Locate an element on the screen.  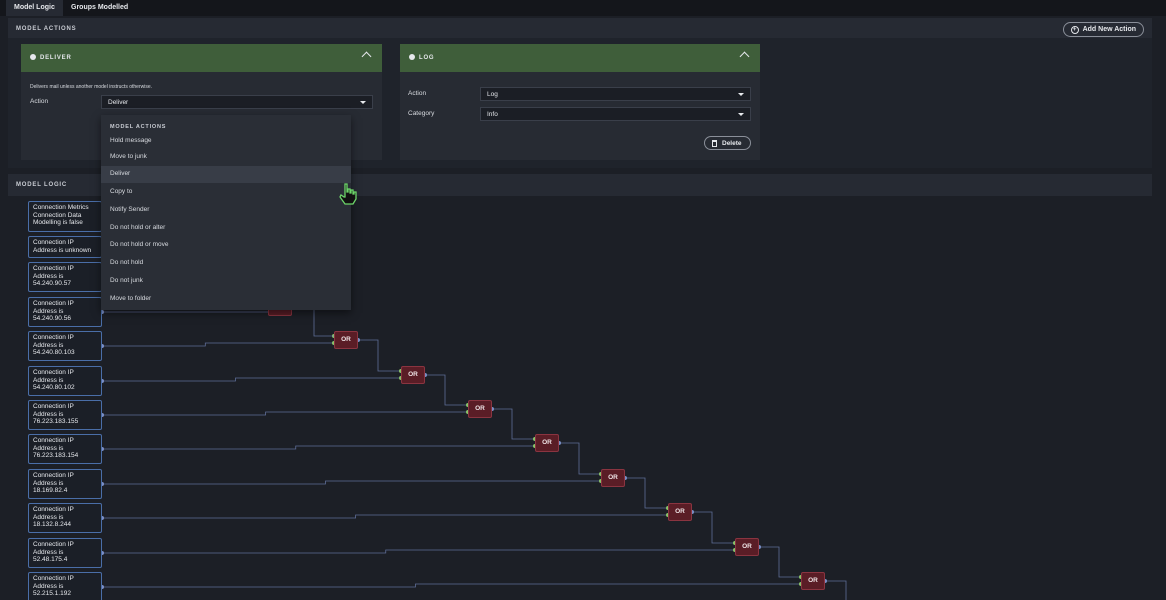
dropdown-item-do-not-hold-or-alter: Do not hold or alter is located at coordinates (138, 227).